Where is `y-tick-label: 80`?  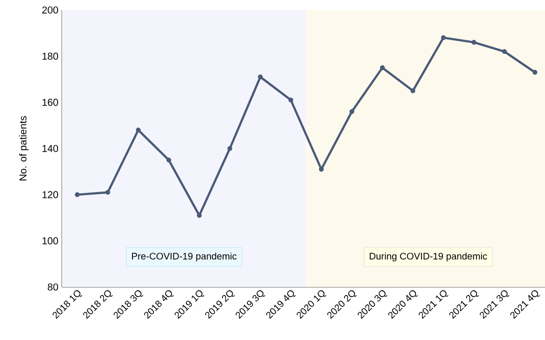 y-tick-label: 80 is located at coordinates (53, 287).